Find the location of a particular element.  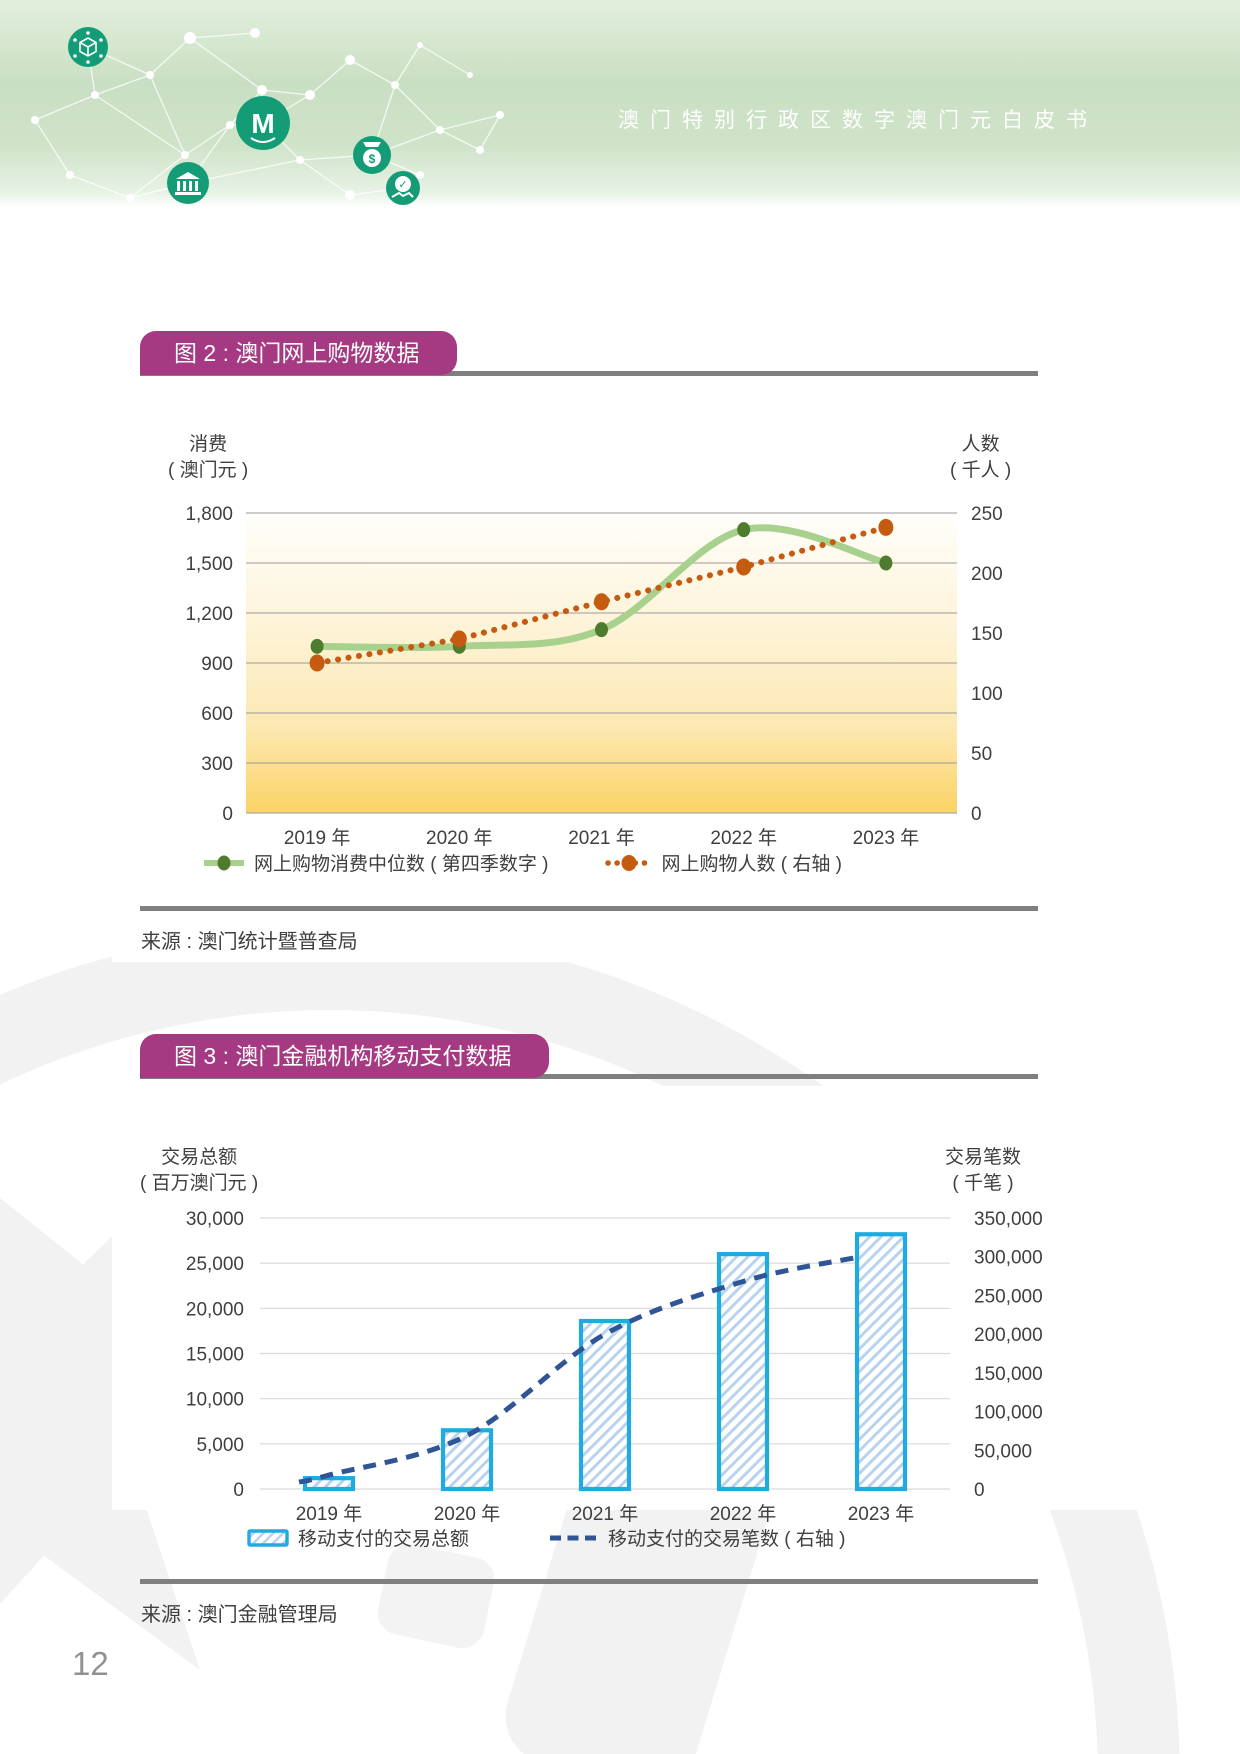

axis-tick-label: 250,000 is located at coordinates (1008, 1296).